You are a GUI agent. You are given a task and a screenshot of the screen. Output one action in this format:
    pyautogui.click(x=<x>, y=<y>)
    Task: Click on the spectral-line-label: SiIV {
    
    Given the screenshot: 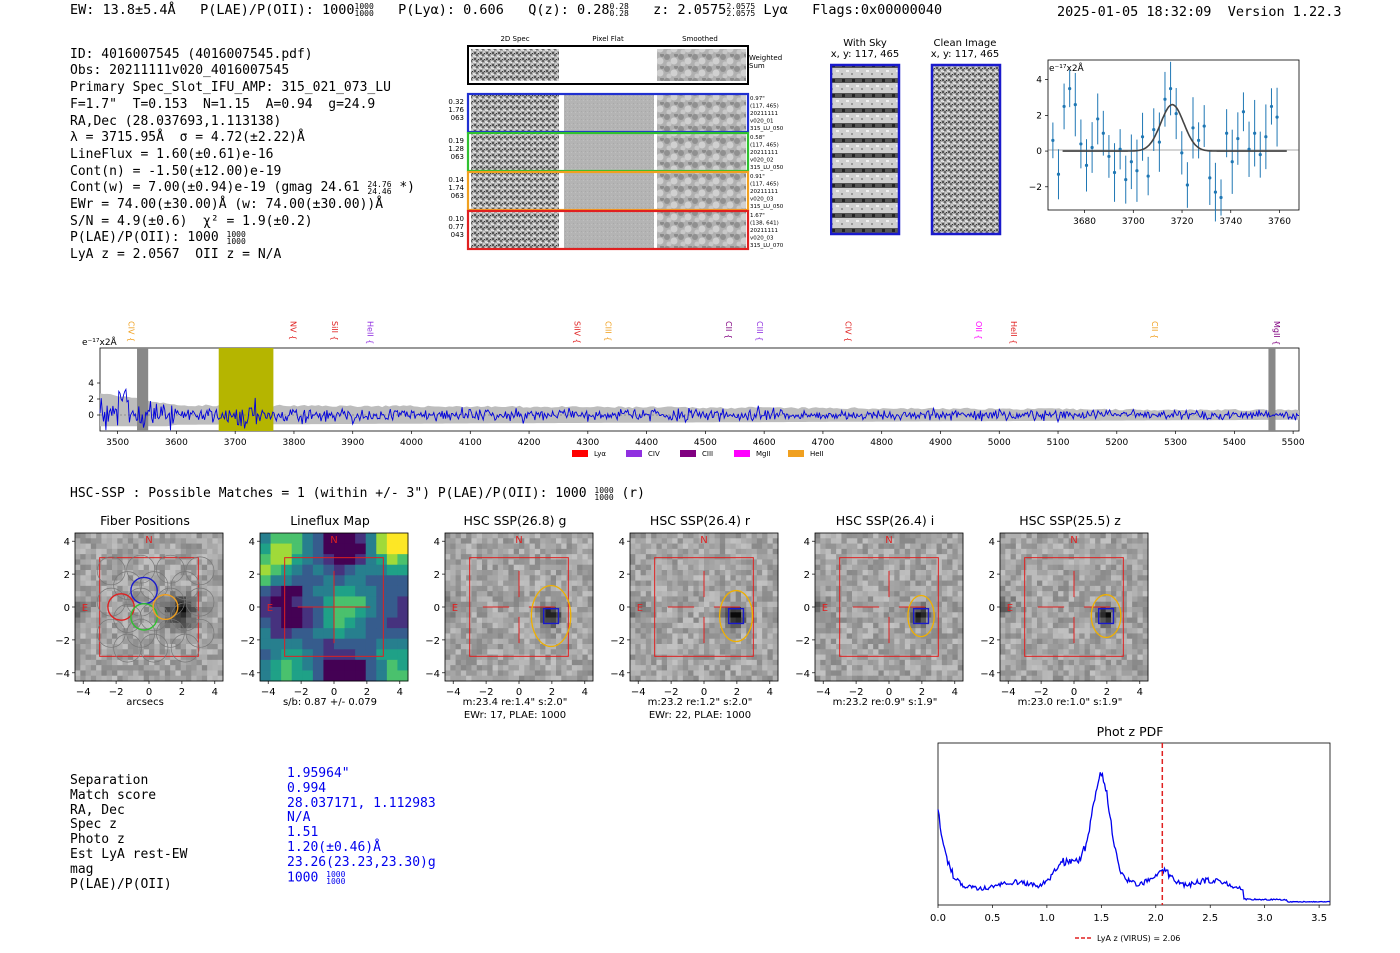 What is the action you would take?
    pyautogui.click(x=576, y=332)
    